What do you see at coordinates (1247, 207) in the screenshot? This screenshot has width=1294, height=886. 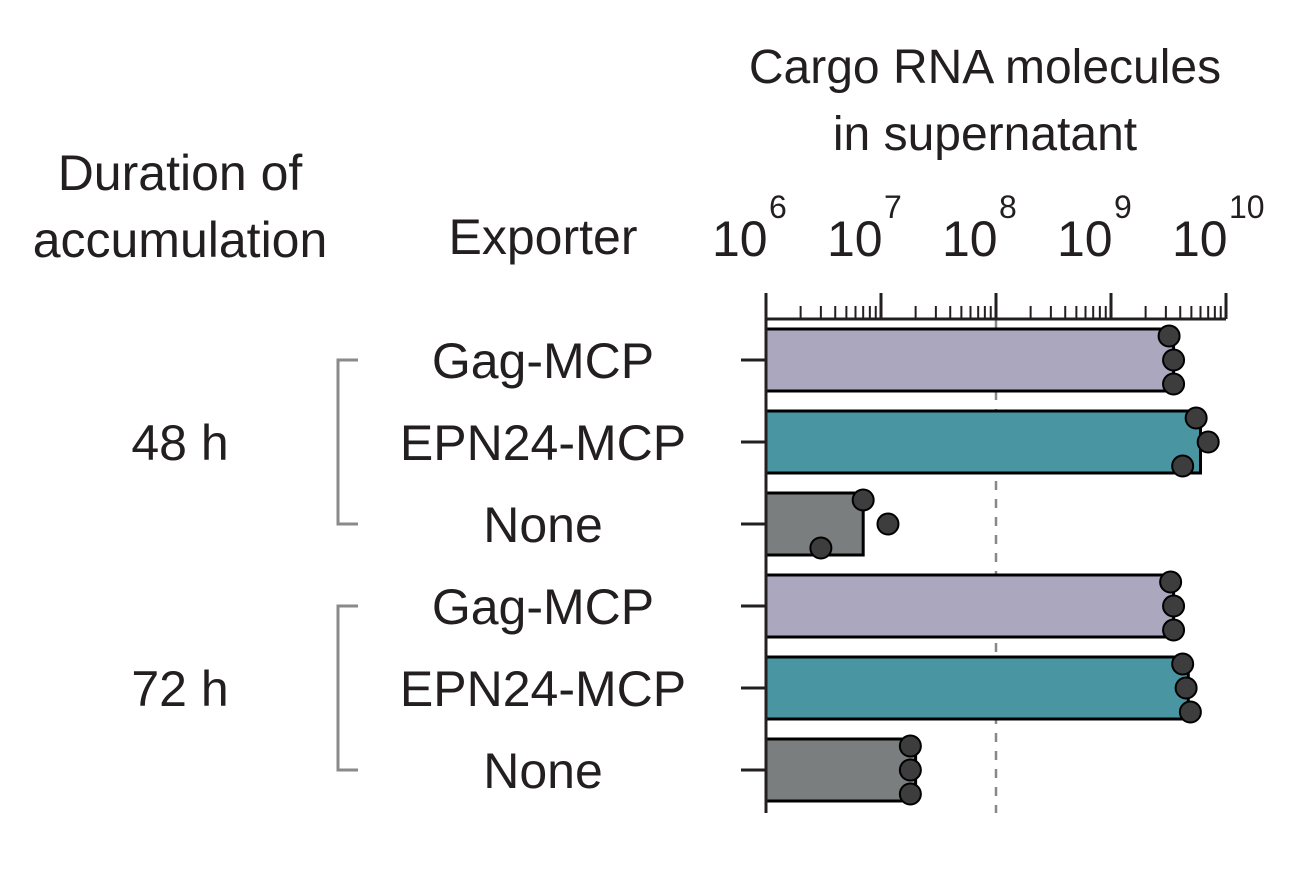 I see `x-tick-exponent: 10` at bounding box center [1247, 207].